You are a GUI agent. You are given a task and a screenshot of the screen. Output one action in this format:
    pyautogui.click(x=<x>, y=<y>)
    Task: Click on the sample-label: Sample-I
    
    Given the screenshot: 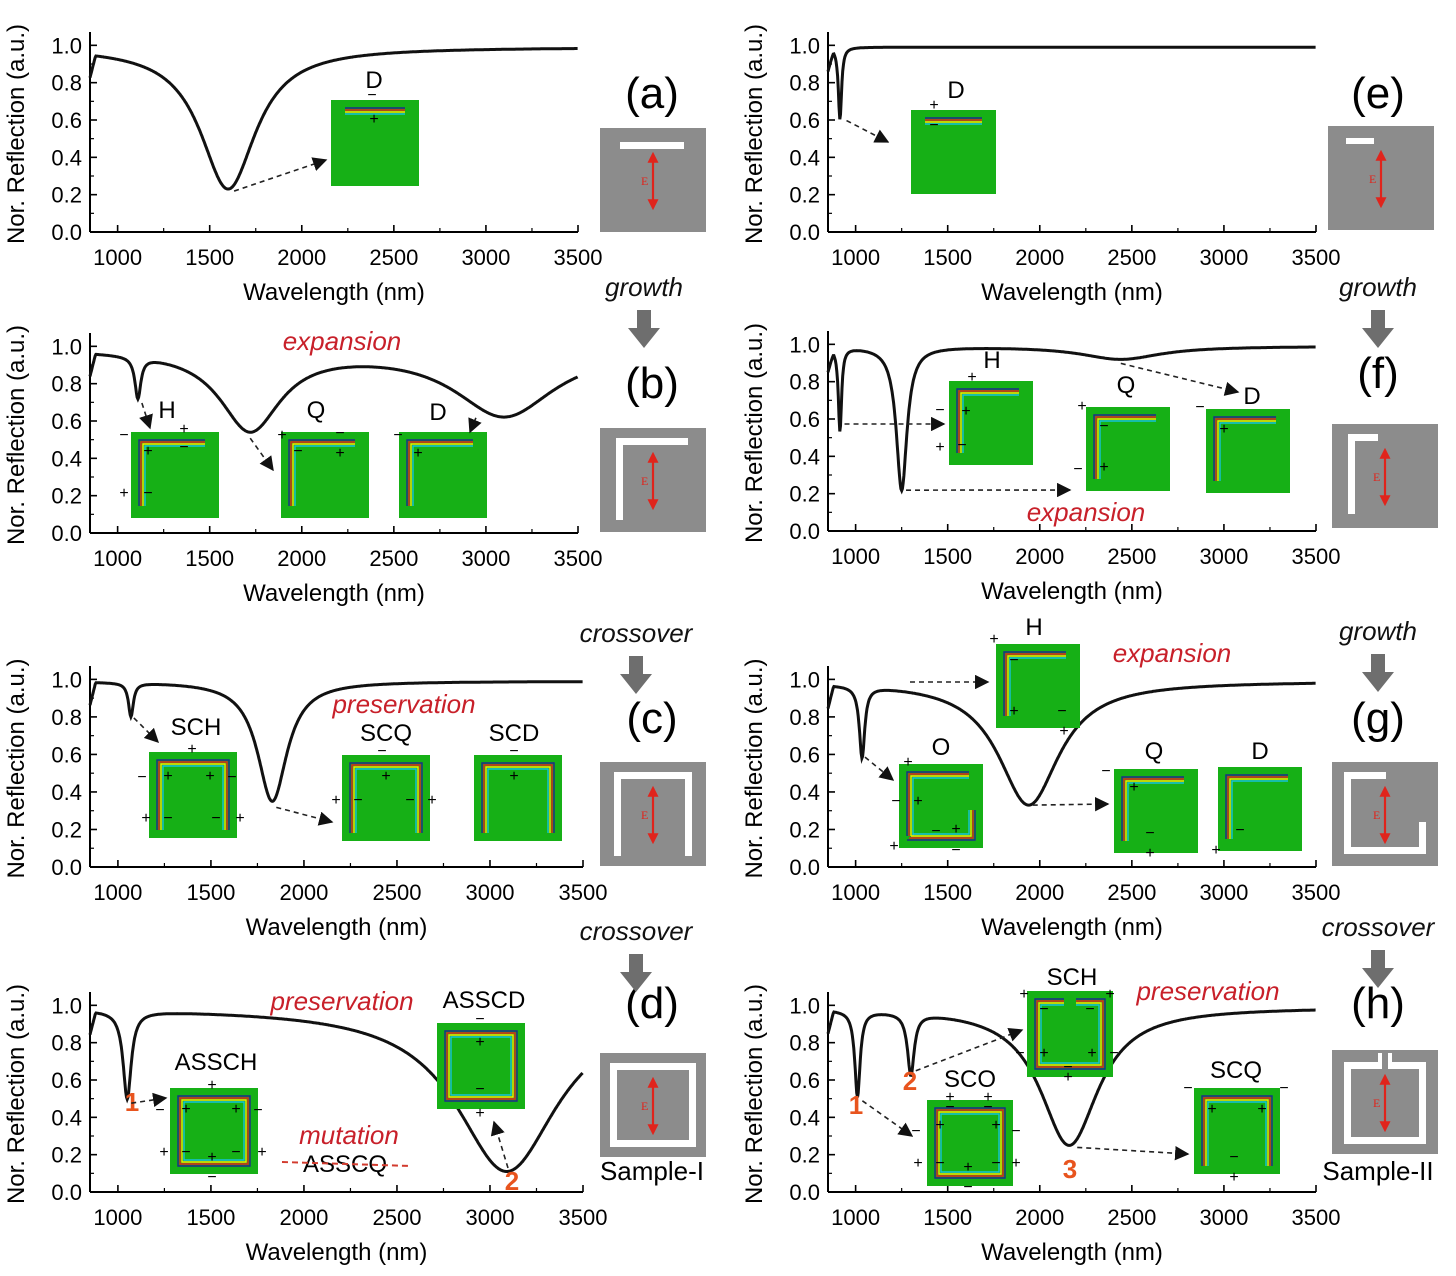 What is the action you would take?
    pyautogui.click(x=652, y=1171)
    